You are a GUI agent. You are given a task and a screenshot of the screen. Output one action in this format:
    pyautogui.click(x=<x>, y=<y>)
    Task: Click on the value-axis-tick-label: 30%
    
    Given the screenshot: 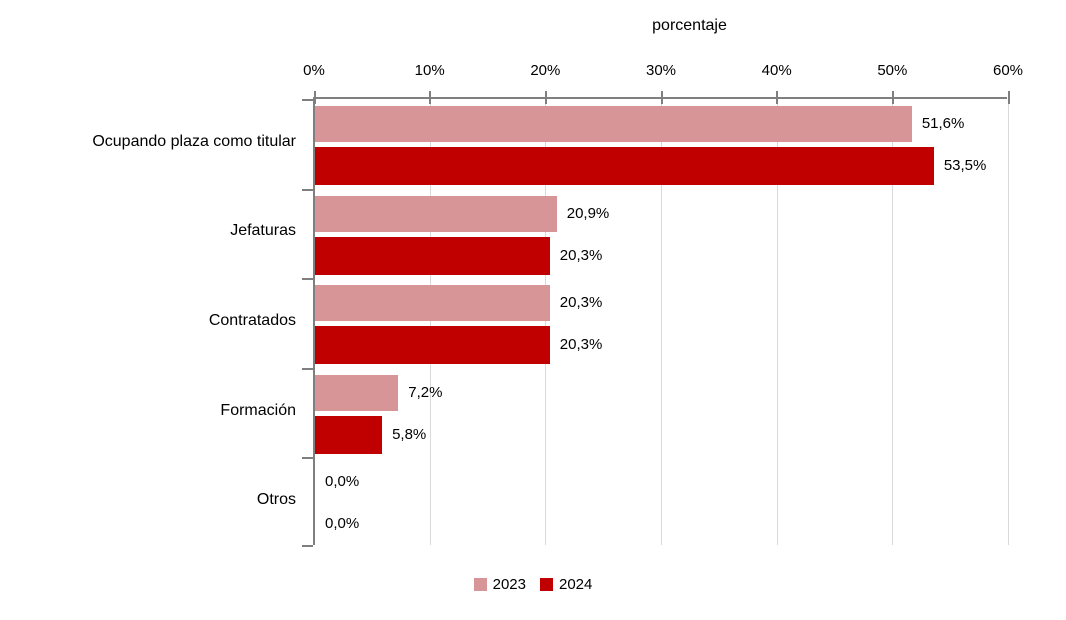 What is the action you would take?
    pyautogui.click(x=661, y=70)
    